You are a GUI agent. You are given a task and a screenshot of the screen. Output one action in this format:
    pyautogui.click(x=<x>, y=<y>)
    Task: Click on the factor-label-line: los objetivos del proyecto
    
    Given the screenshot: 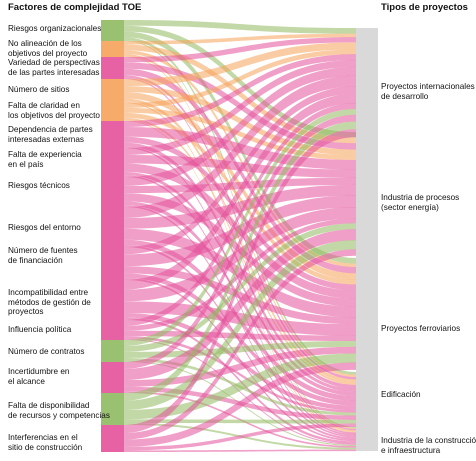 What is the action you would take?
    pyautogui.click(x=54, y=115)
    